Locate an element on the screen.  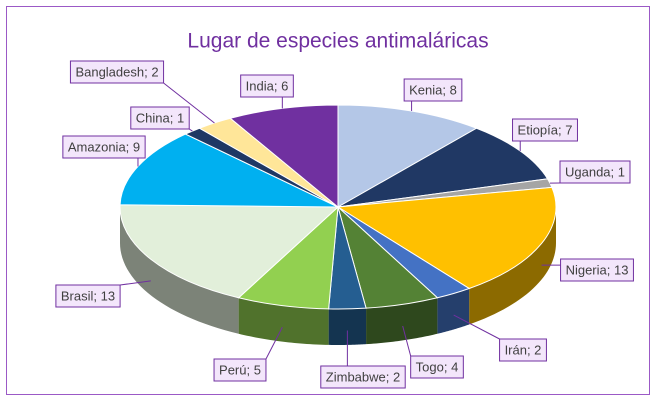
data-label: Uganda; 1 is located at coordinates (595, 171).